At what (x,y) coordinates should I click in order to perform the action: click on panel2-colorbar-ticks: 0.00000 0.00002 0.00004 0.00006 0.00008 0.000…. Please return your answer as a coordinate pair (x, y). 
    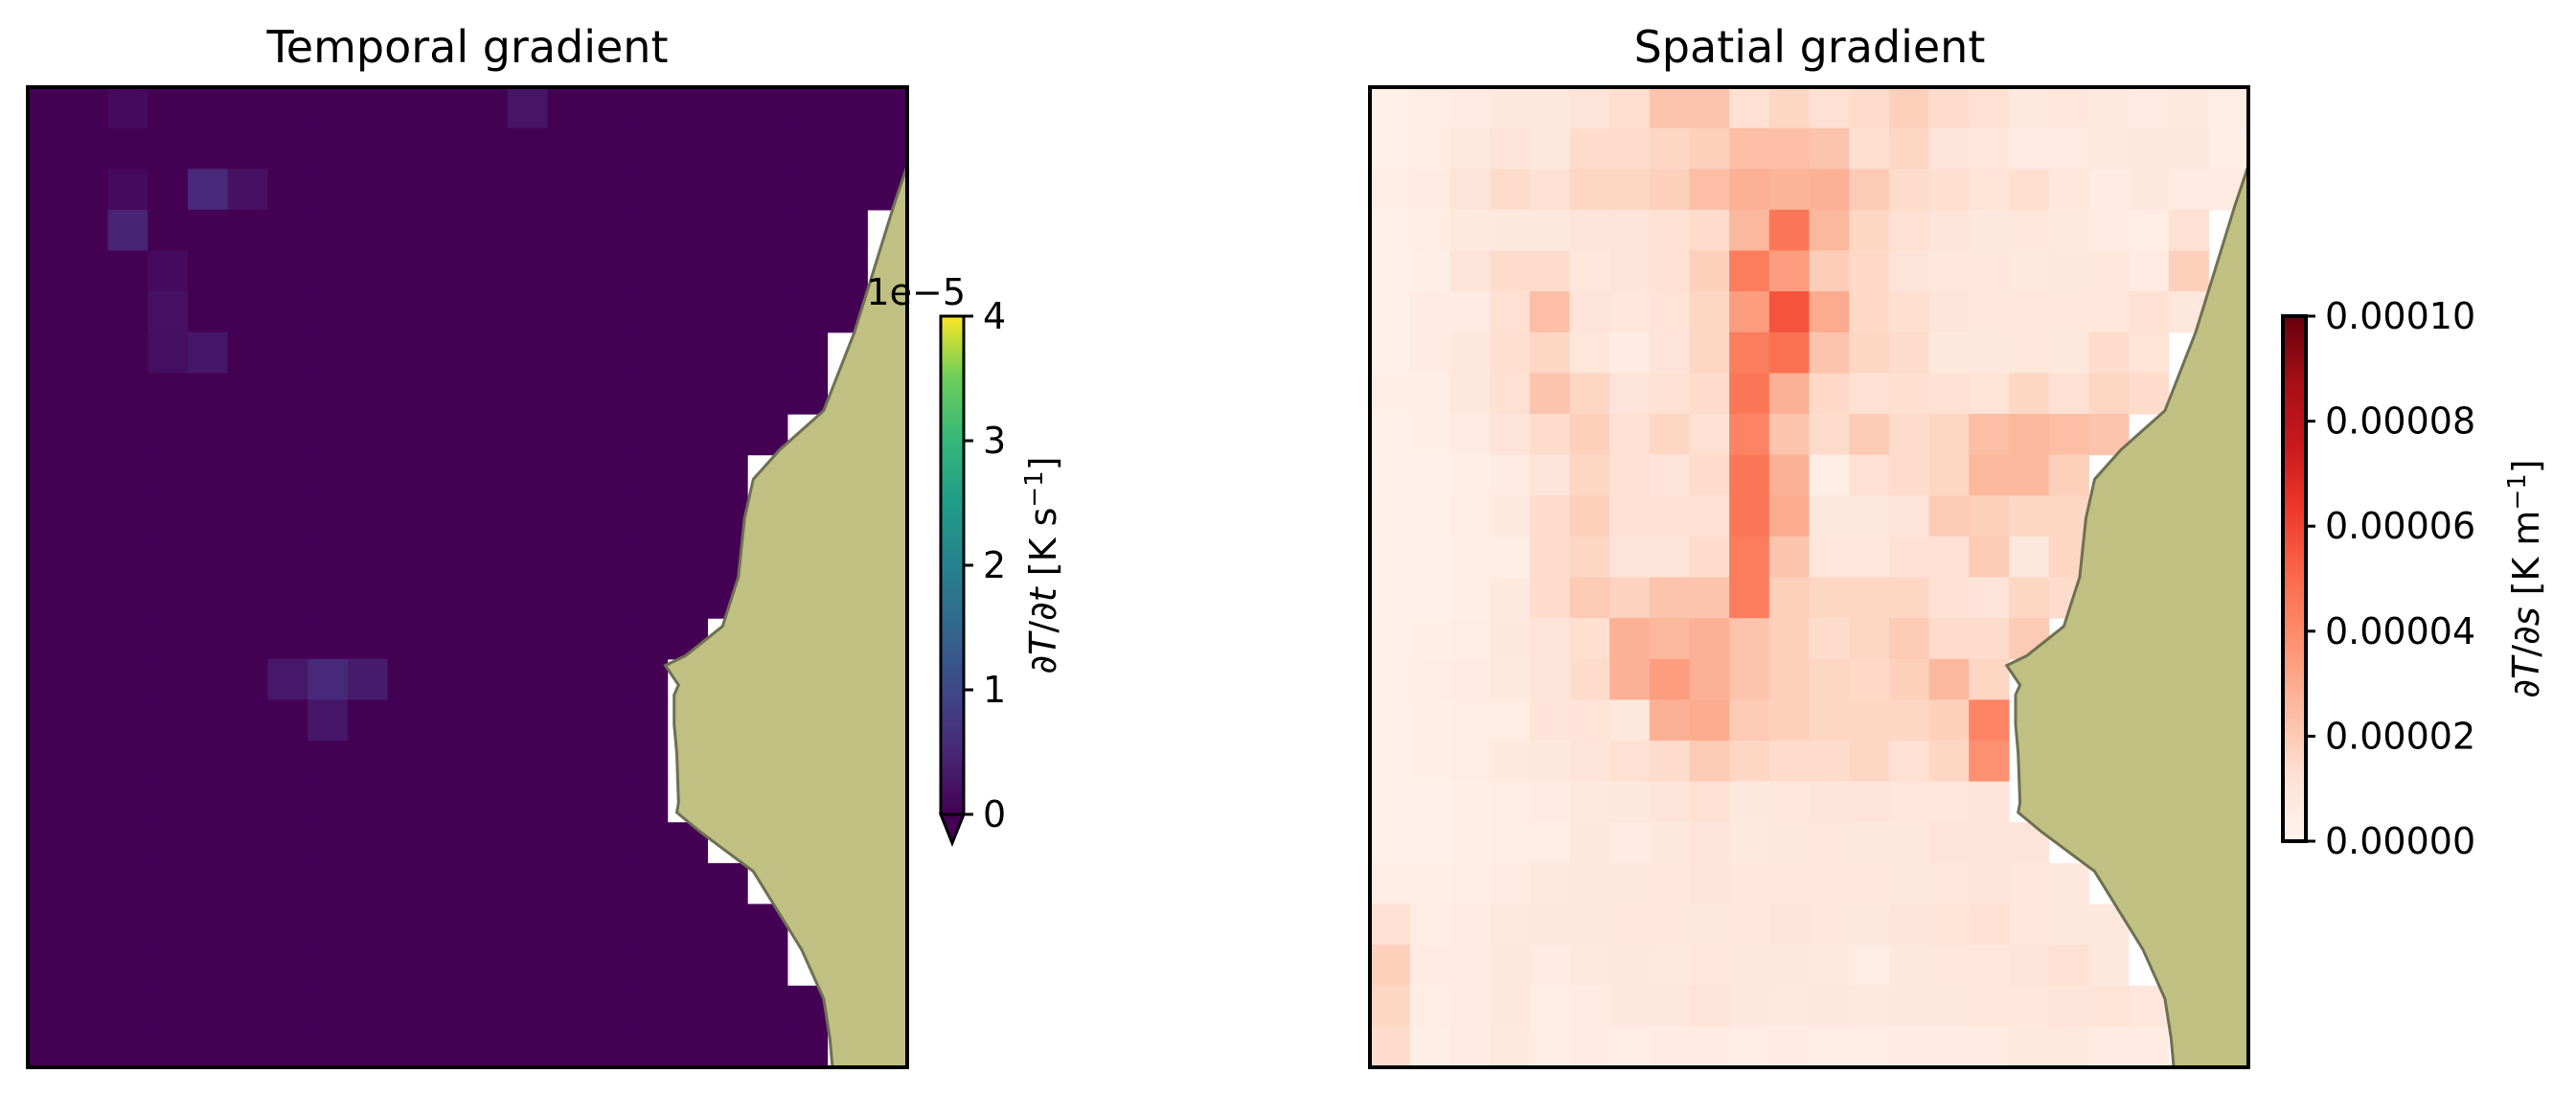
    Looking at the image, I should click on (2390, 578).